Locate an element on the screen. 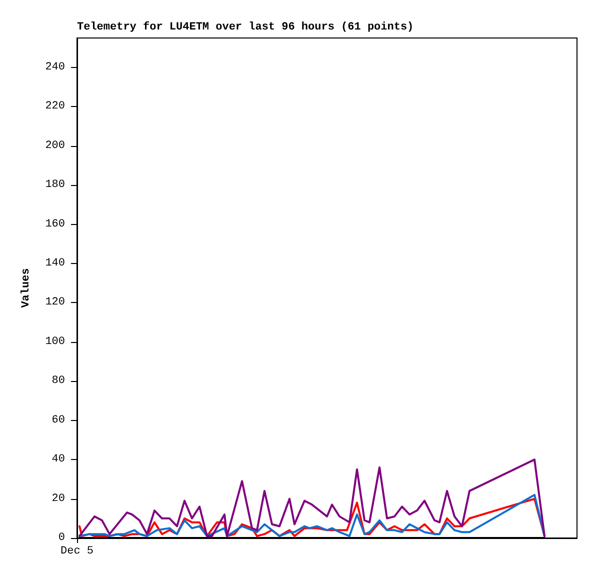 The image size is (597, 579). y-tick-label: 100 is located at coordinates (55, 342).